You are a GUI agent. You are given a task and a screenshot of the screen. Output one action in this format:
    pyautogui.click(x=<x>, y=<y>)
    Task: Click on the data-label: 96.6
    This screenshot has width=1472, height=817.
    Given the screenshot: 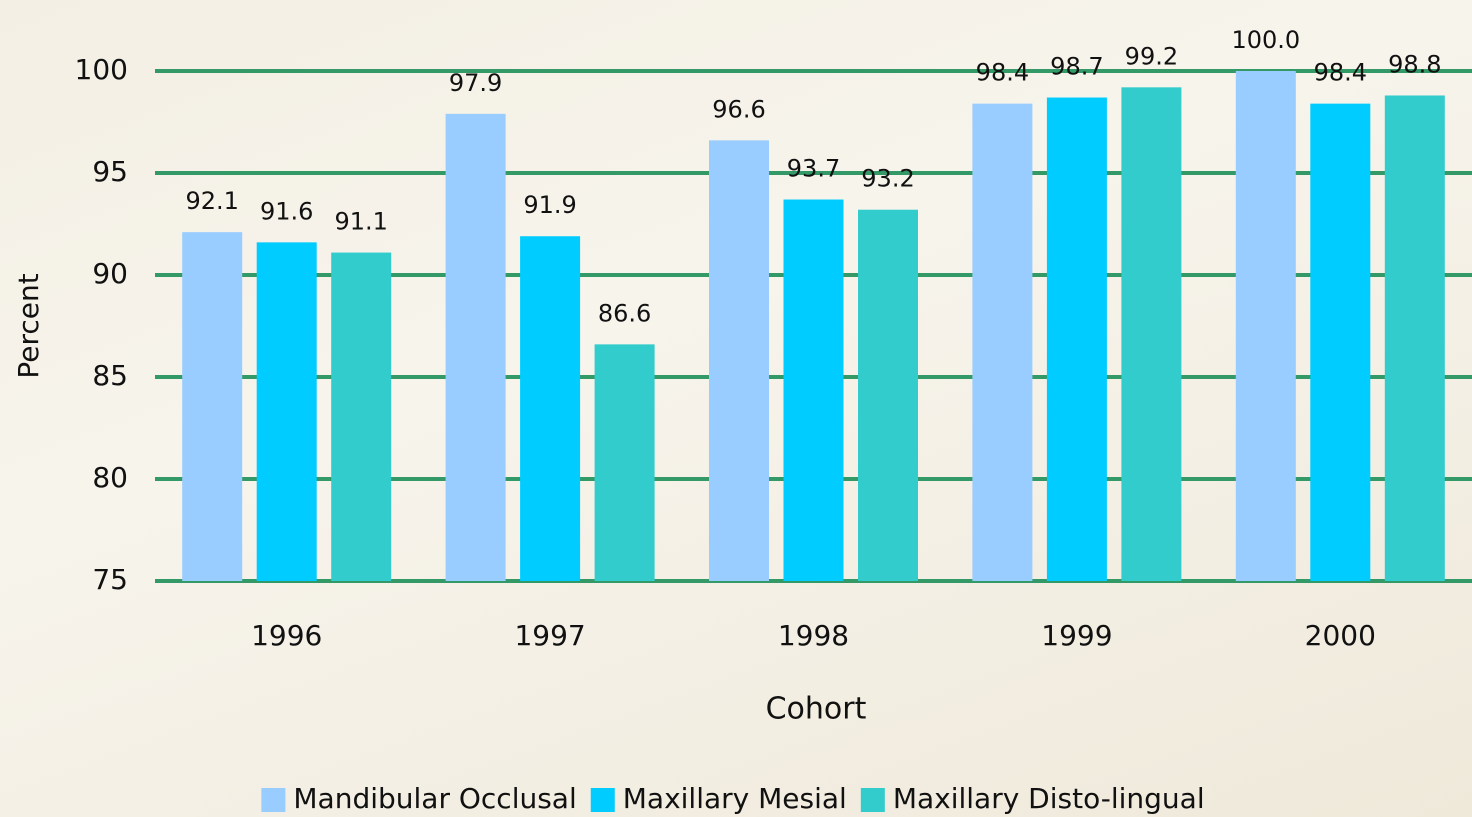 What is the action you would take?
    pyautogui.click(x=738, y=109)
    